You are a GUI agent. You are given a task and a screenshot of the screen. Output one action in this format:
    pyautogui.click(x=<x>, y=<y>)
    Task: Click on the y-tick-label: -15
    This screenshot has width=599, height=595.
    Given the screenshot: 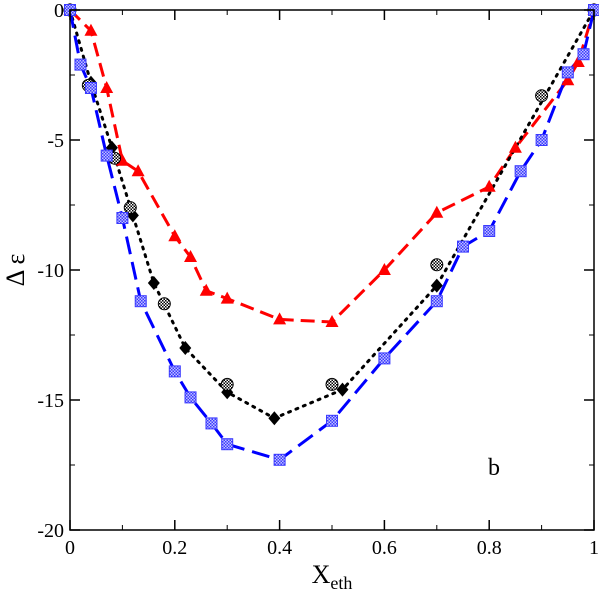 What is the action you would take?
    pyautogui.click(x=50, y=401)
    